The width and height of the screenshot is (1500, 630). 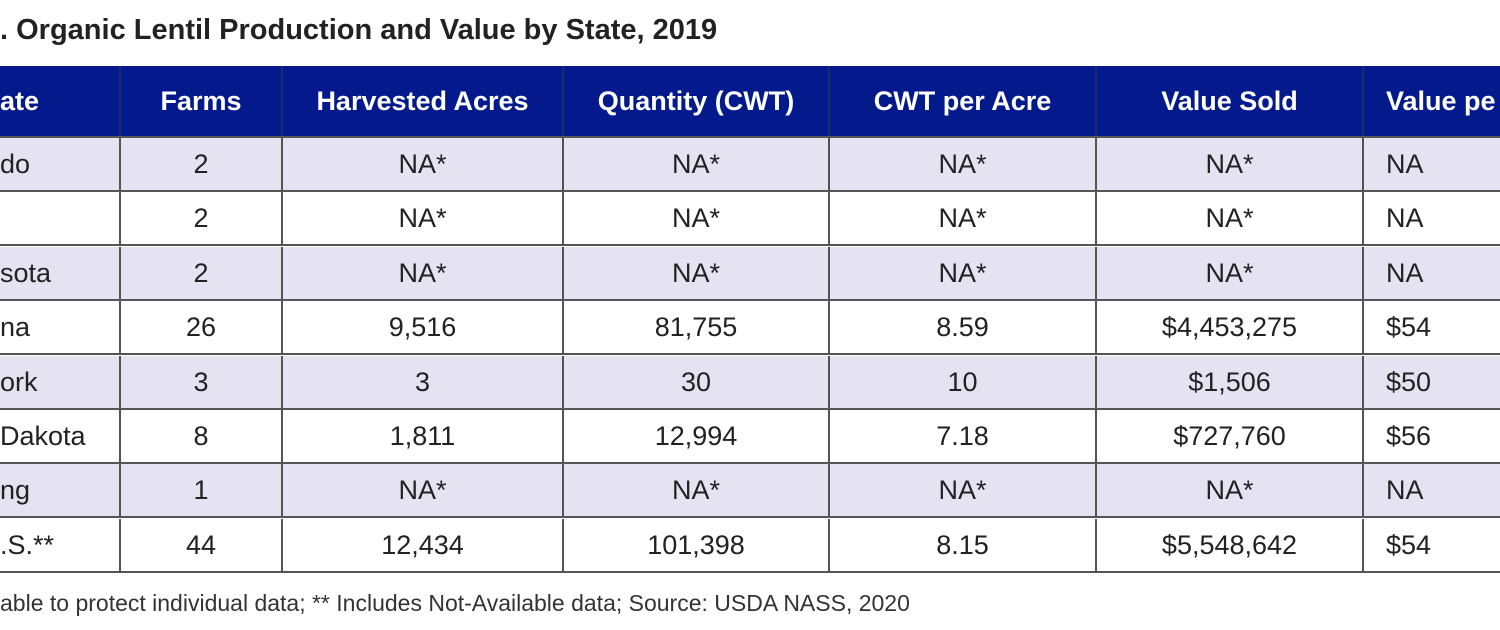 I want to click on header-cwt-per-acre: CWT per Acre, so click(x=963, y=101).